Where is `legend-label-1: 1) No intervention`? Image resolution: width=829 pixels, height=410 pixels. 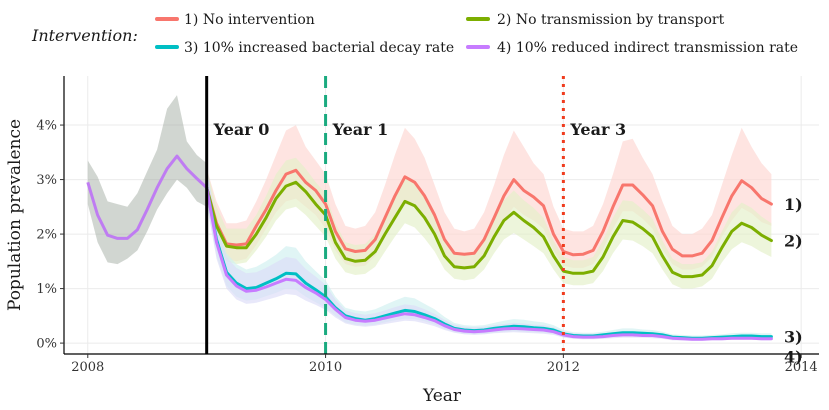 legend-label-1: 1) No intervention is located at coordinates (249, 20).